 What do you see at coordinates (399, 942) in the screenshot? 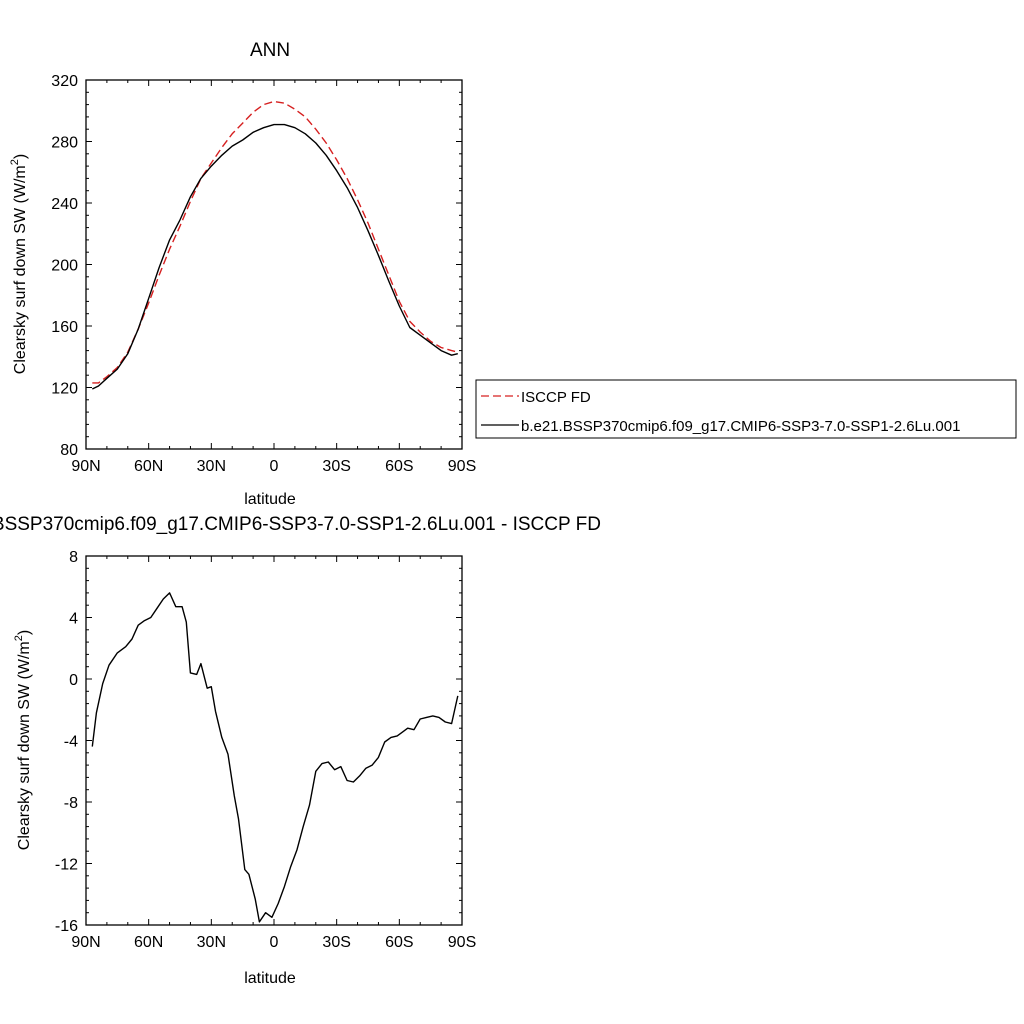
I see `bottom-x-tick-label: 60S` at bounding box center [399, 942].